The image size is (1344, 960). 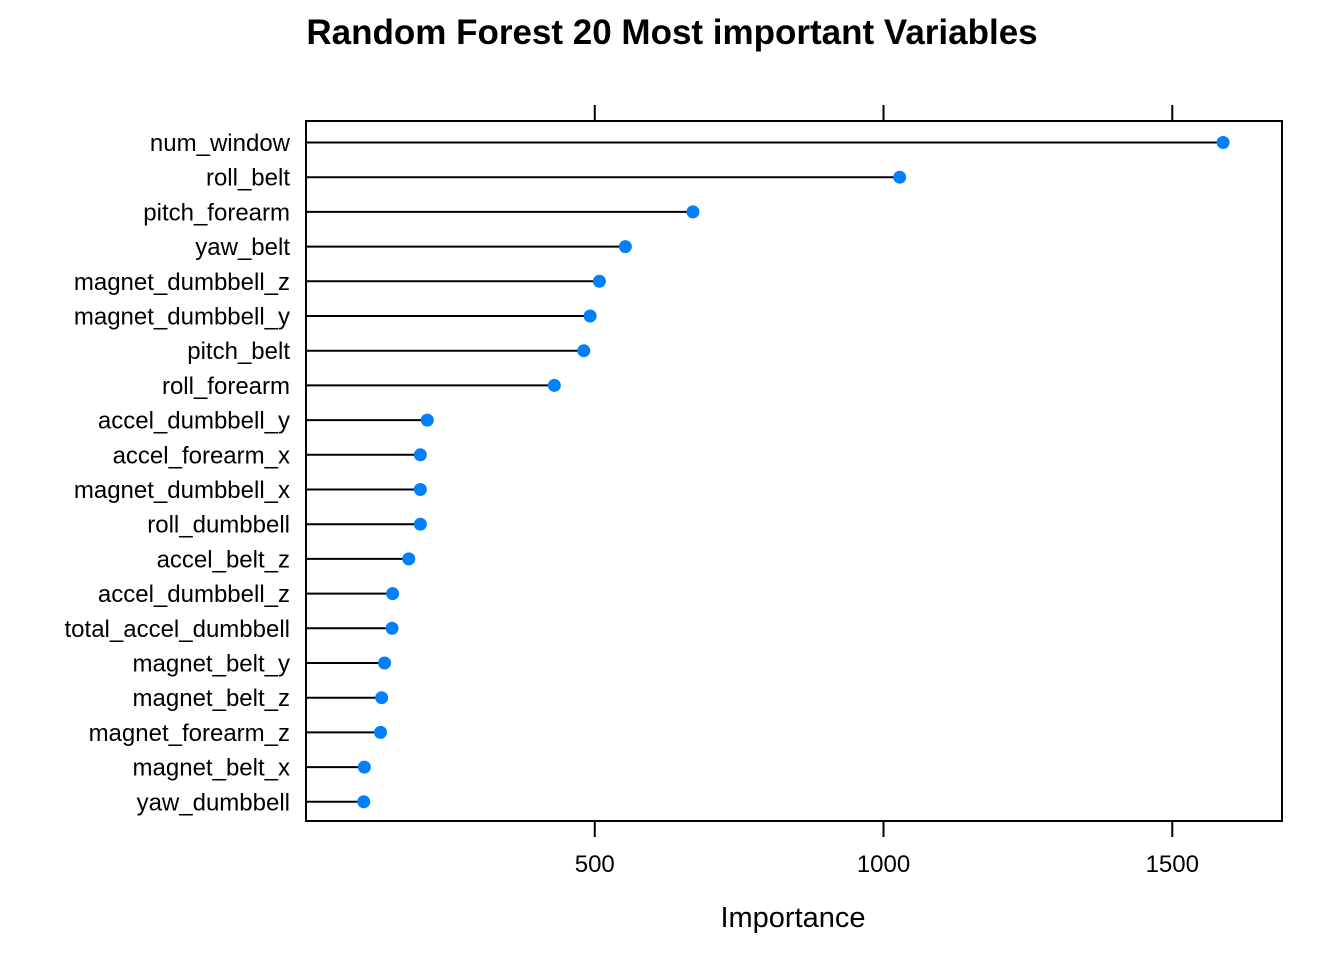 I want to click on variable-label: magnet_dumbbell_y, so click(x=182, y=317).